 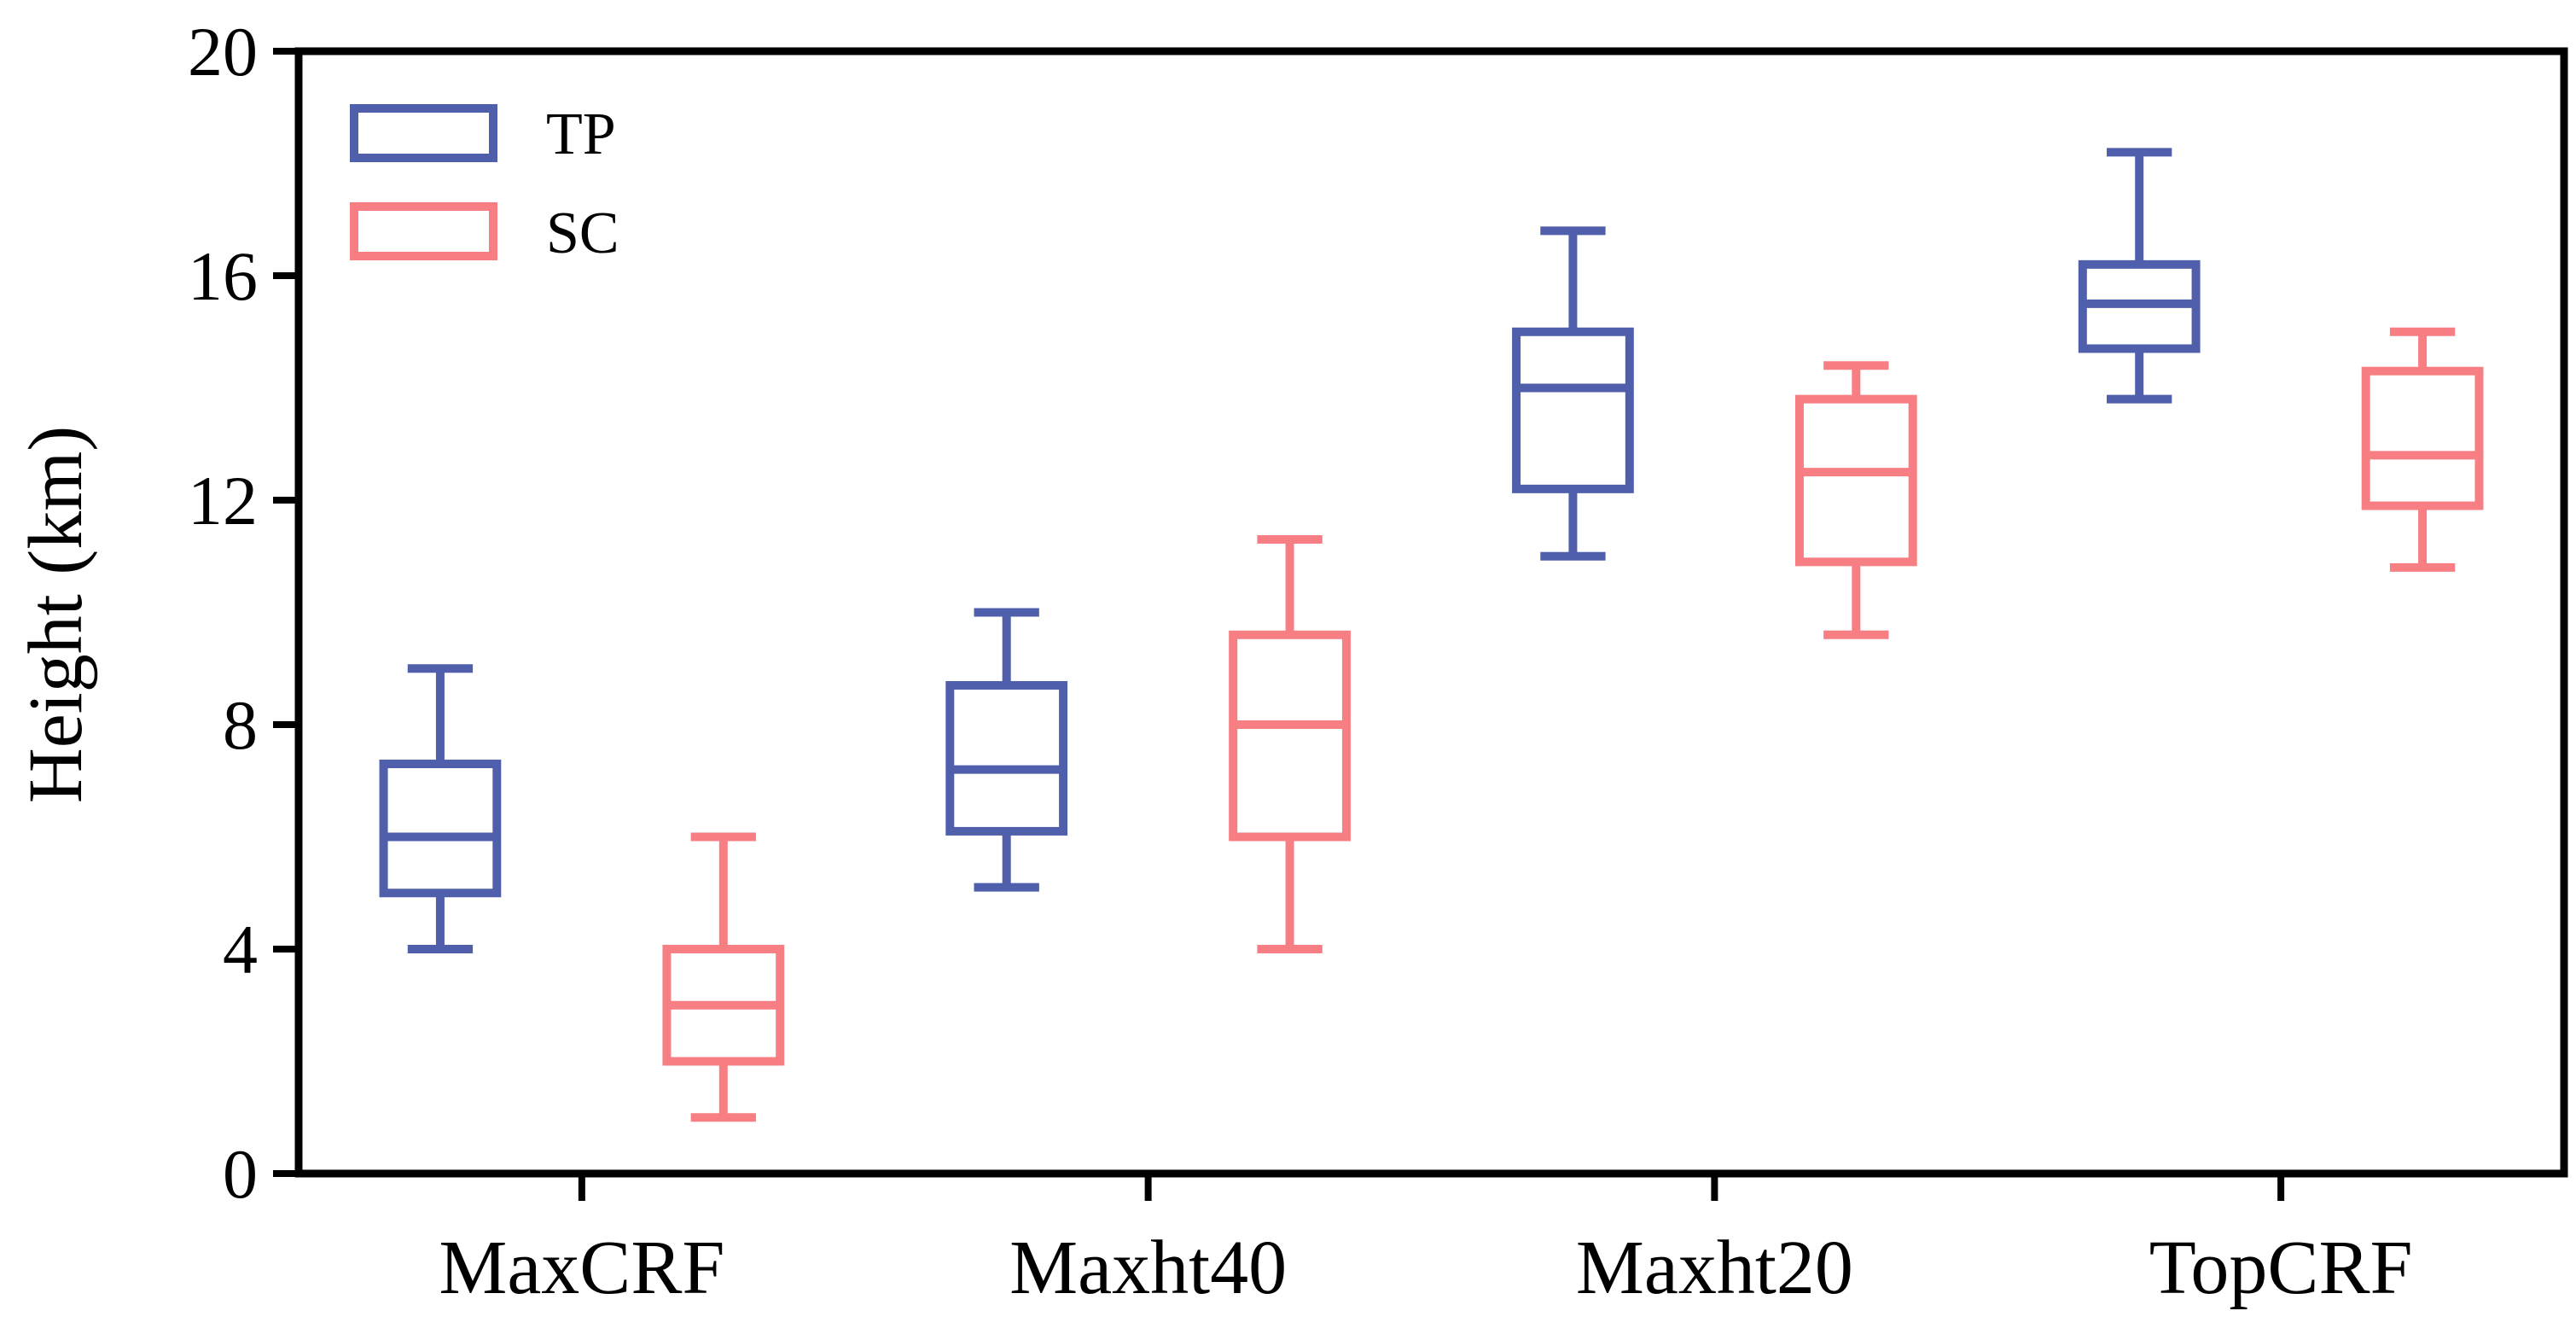 I want to click on box-tp-maxcrf, so click(x=440, y=808).